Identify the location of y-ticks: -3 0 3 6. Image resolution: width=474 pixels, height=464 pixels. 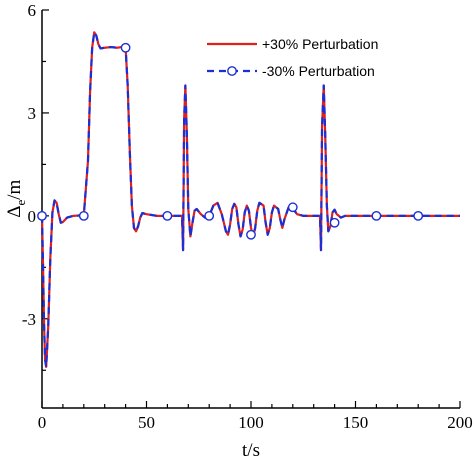
(35, 186).